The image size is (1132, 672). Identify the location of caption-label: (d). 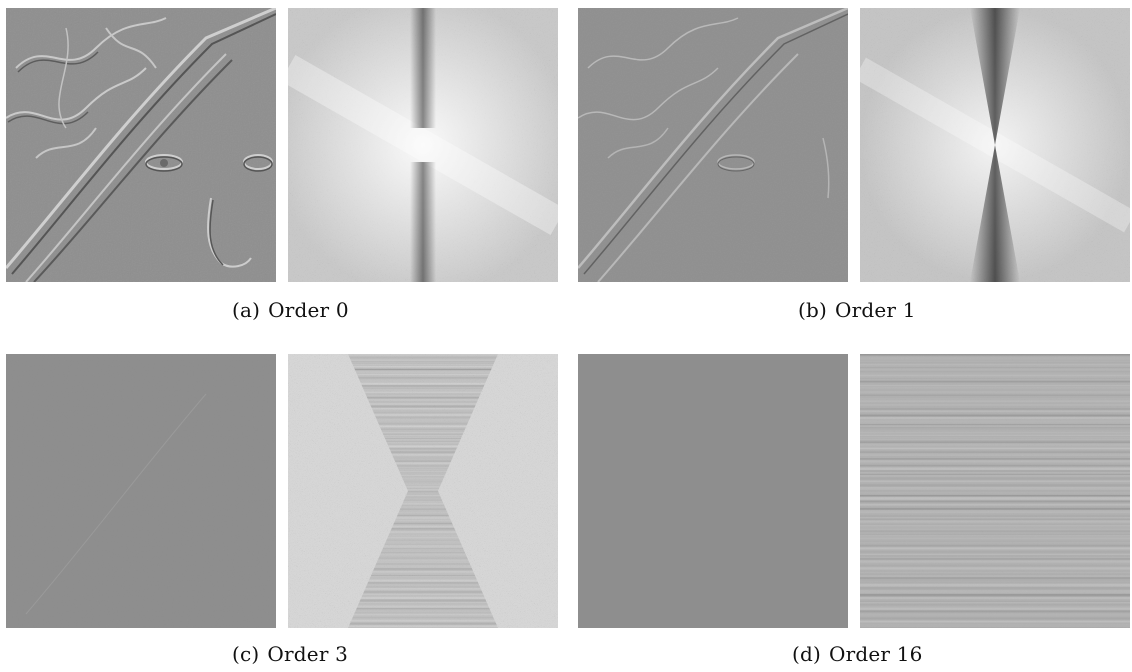
(807, 654).